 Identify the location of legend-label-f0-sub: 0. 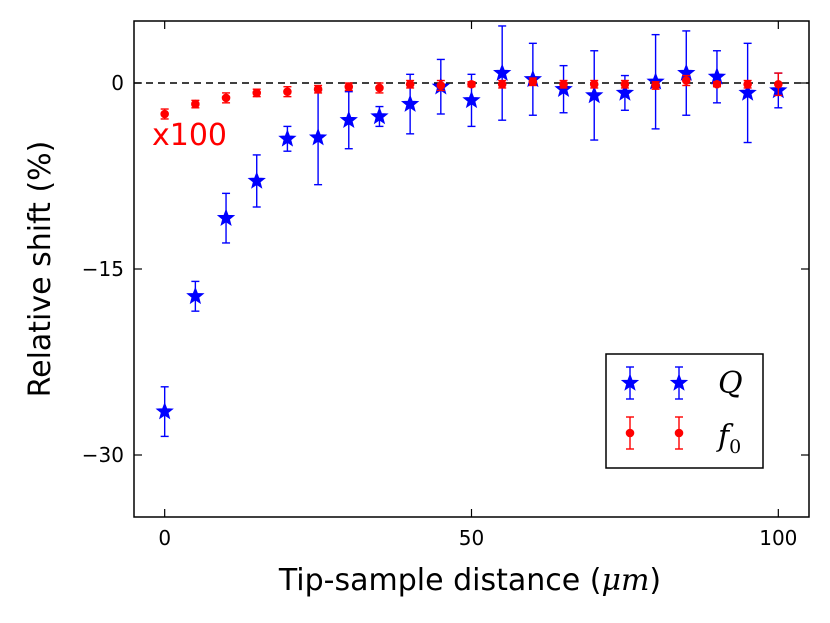
(735, 447).